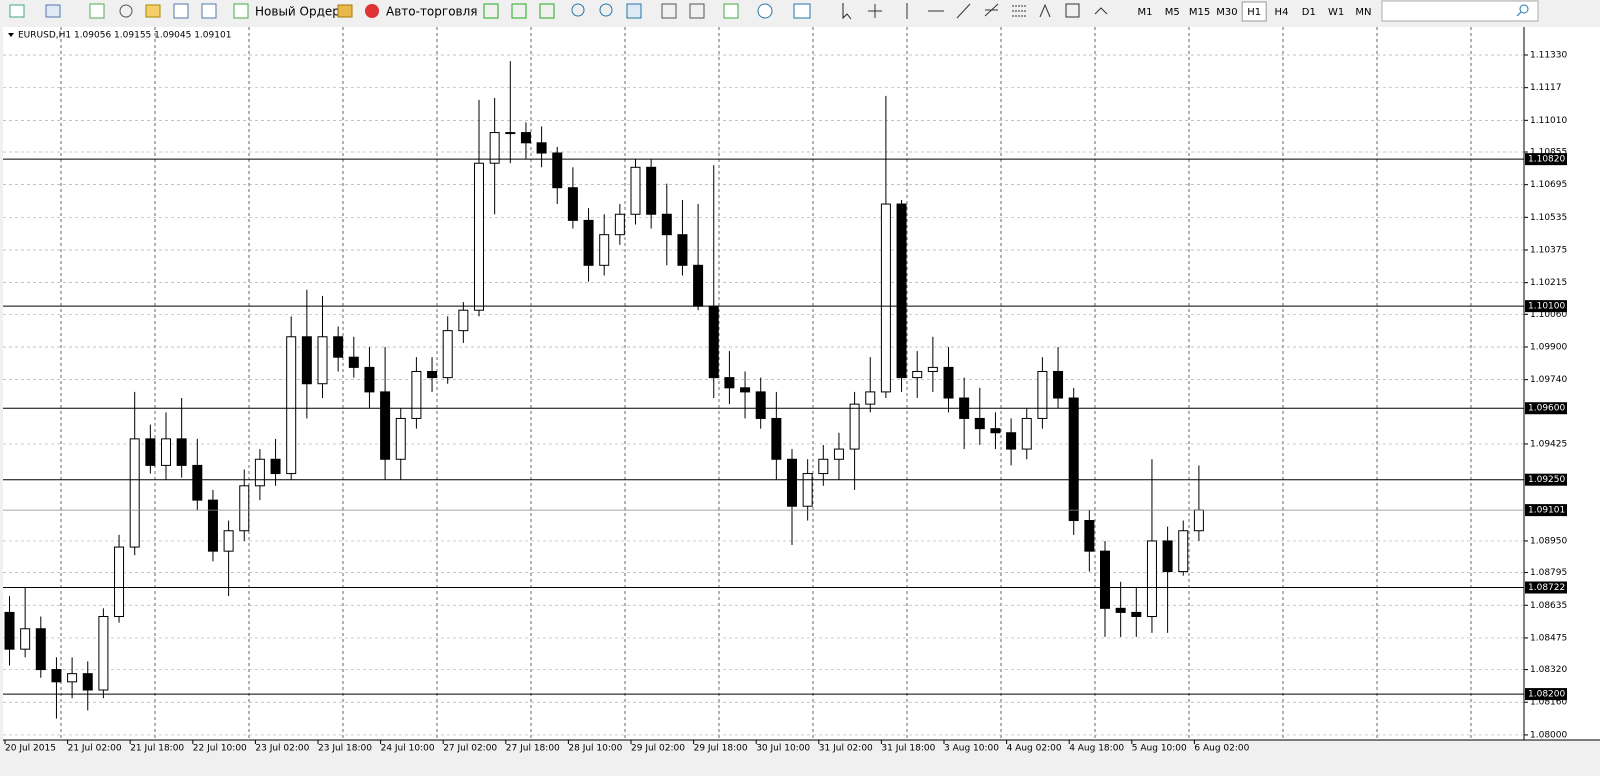  What do you see at coordinates (991, 10) in the screenshot?
I see `channel-button` at bounding box center [991, 10].